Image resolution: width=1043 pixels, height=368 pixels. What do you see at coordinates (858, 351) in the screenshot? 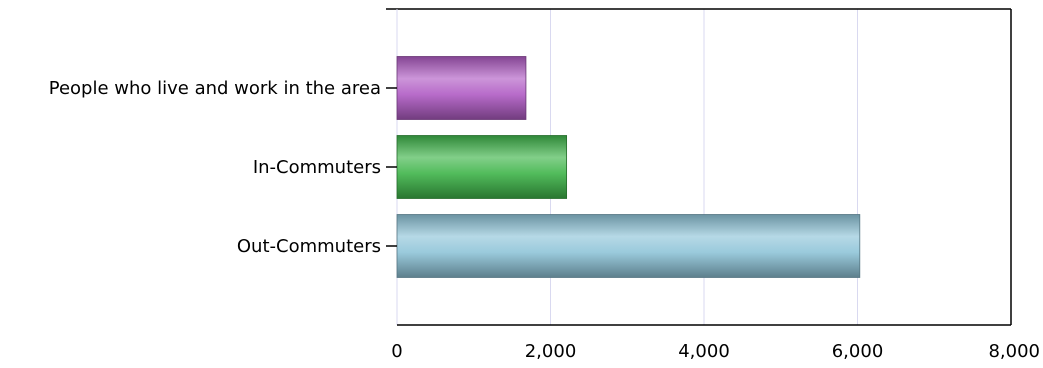
I see `x-tick-label-3: 6,000` at bounding box center [858, 351].